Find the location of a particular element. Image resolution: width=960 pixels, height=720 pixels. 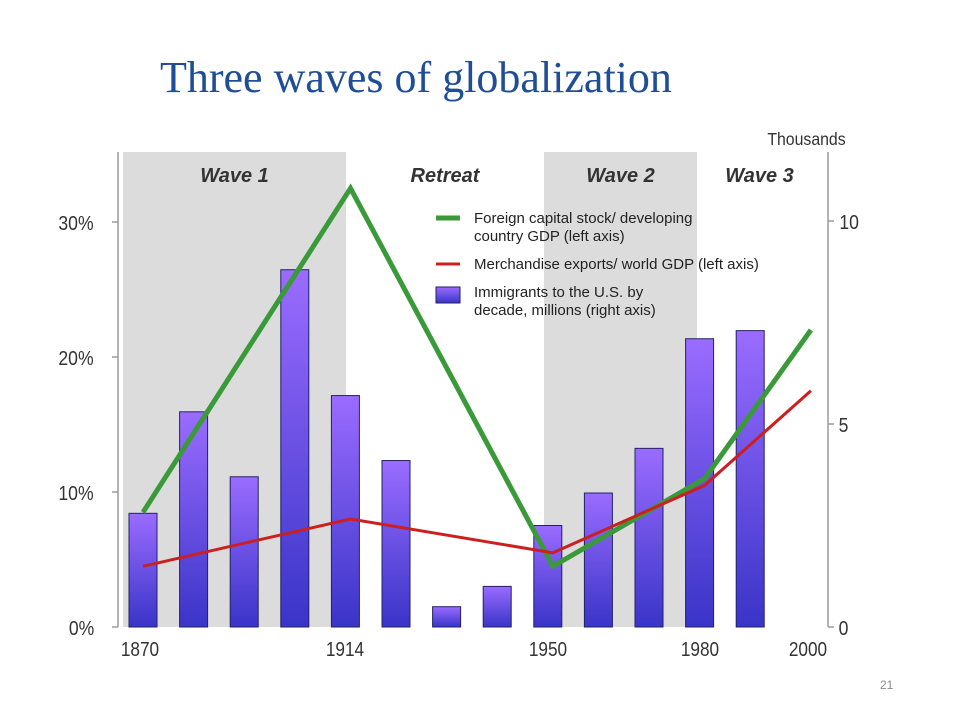

band-label: Wave 3 is located at coordinates (759, 176).